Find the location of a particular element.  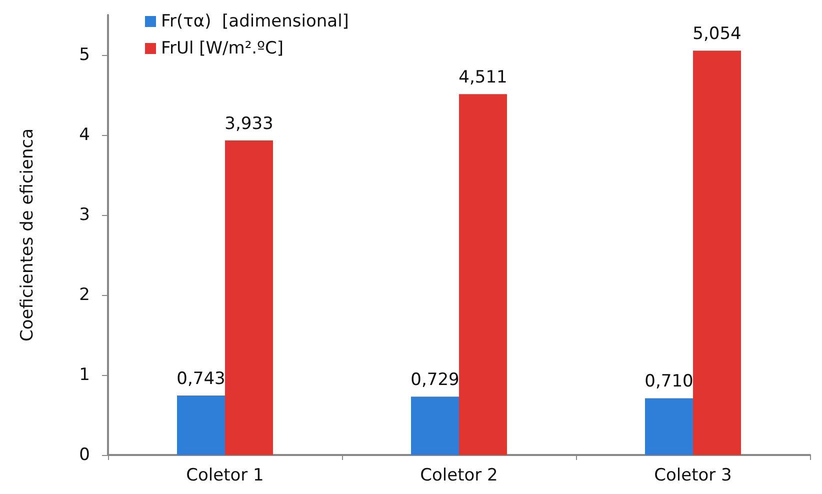

data-label: 4,511 is located at coordinates (483, 78).